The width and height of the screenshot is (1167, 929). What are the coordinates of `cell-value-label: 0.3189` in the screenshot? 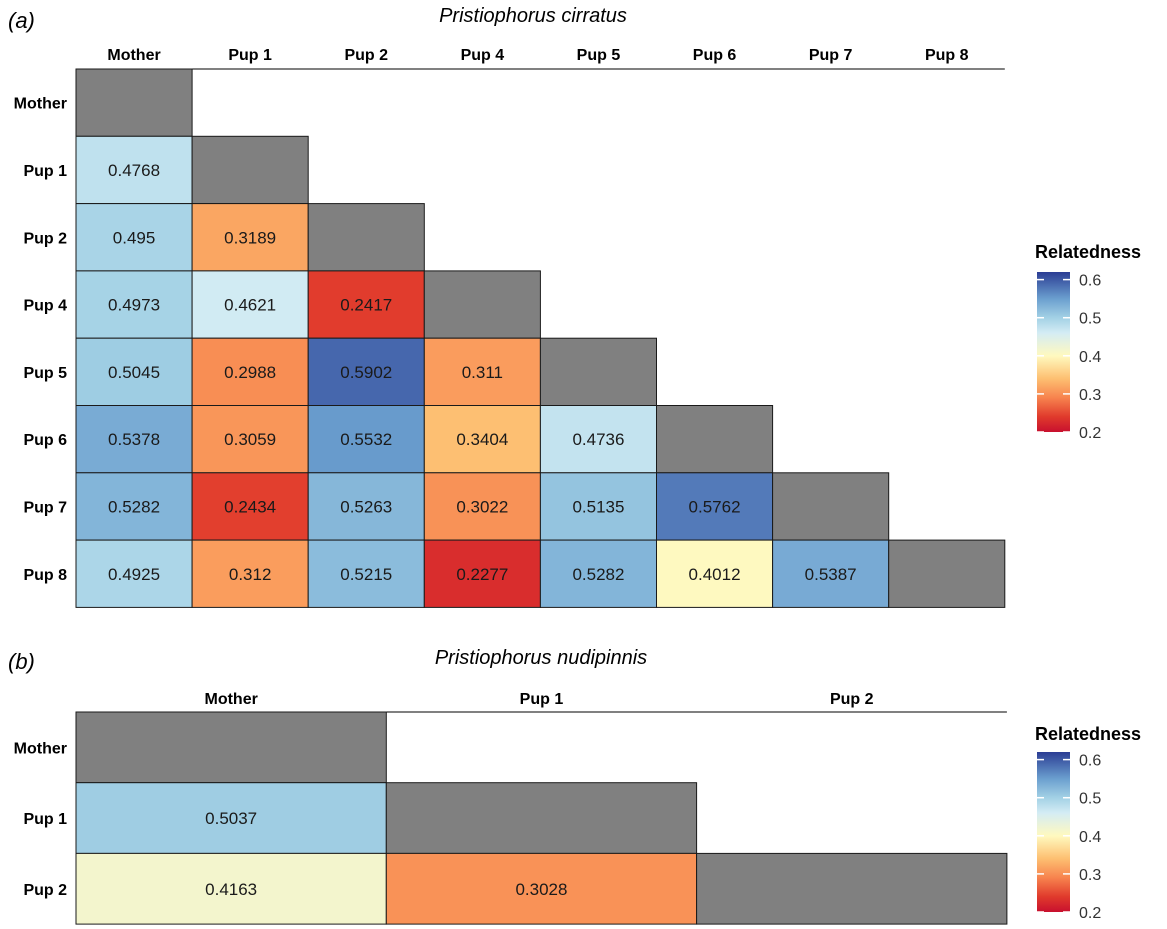 It's located at (250, 237).